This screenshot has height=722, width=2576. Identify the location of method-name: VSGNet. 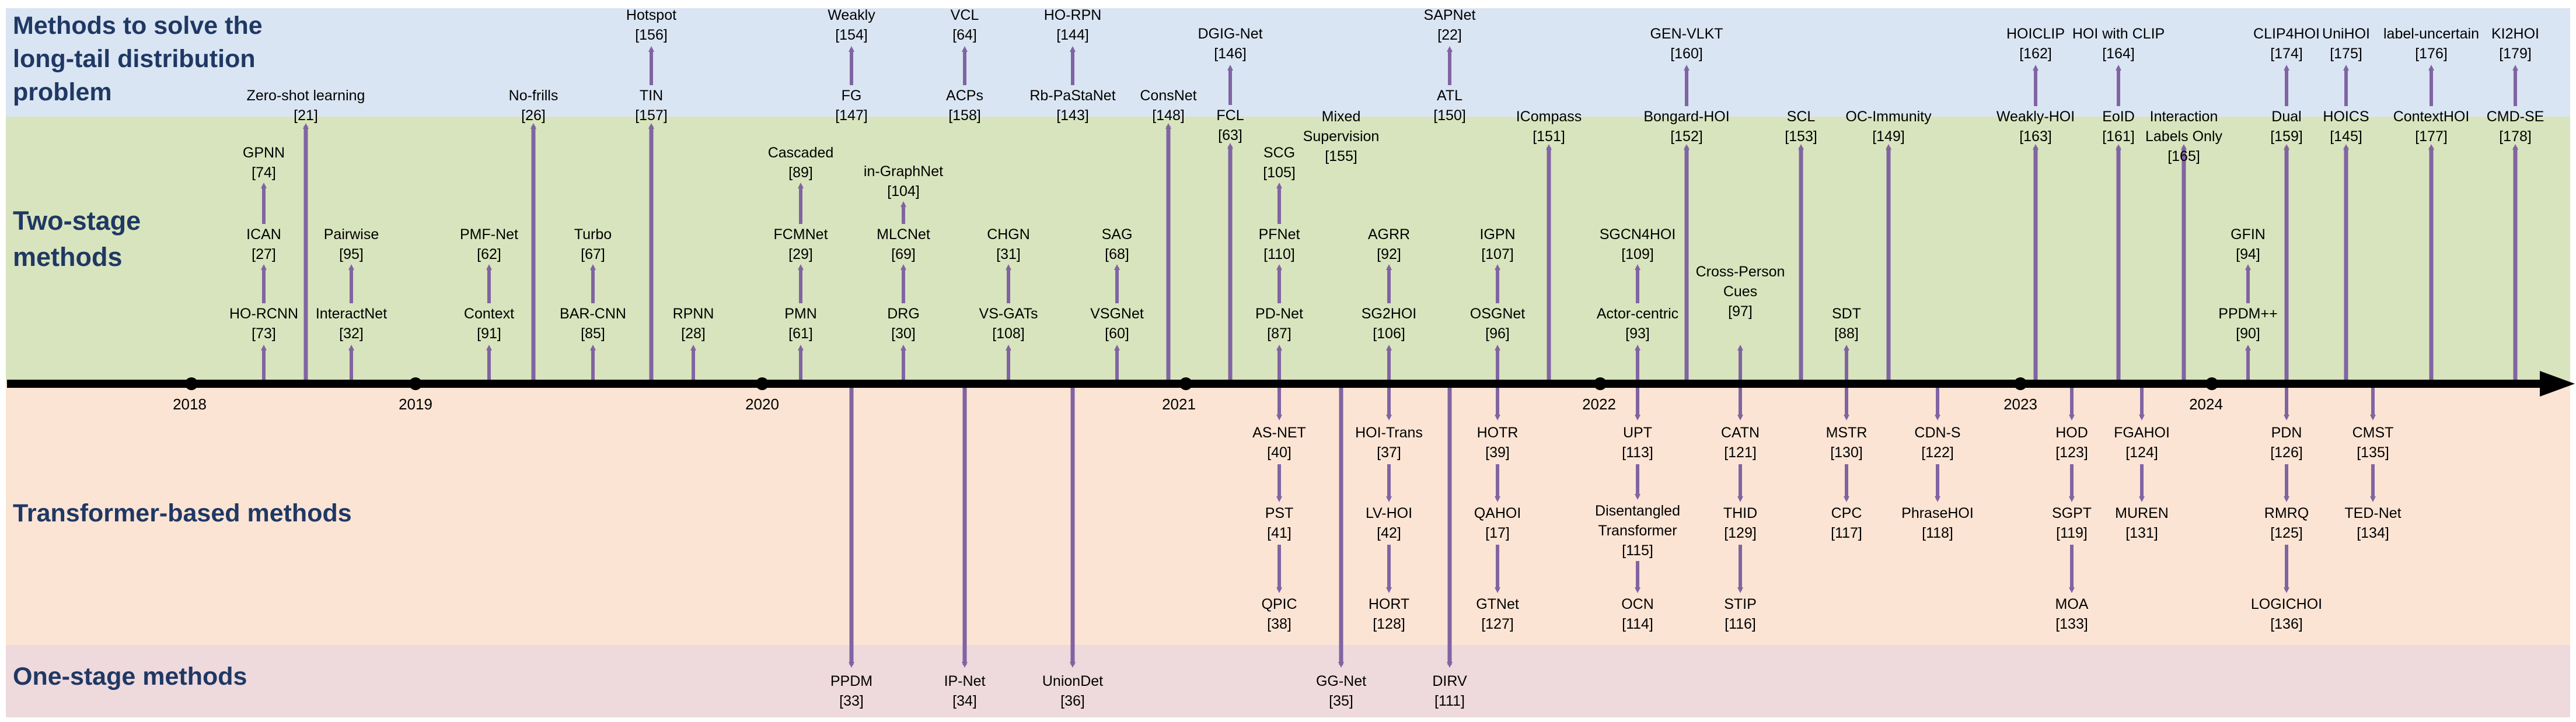
(1117, 314).